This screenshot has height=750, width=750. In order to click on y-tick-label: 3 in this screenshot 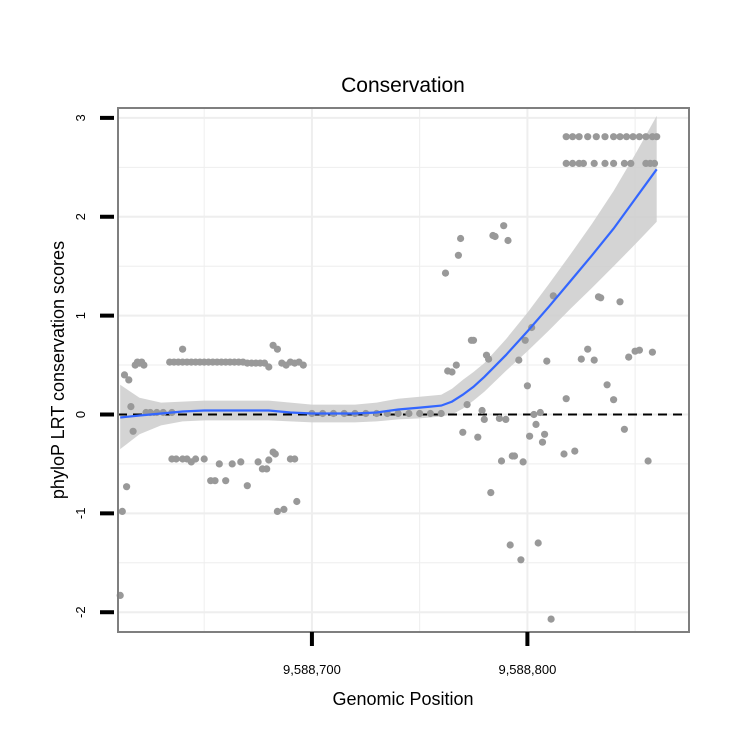, I will do `click(80, 117)`.